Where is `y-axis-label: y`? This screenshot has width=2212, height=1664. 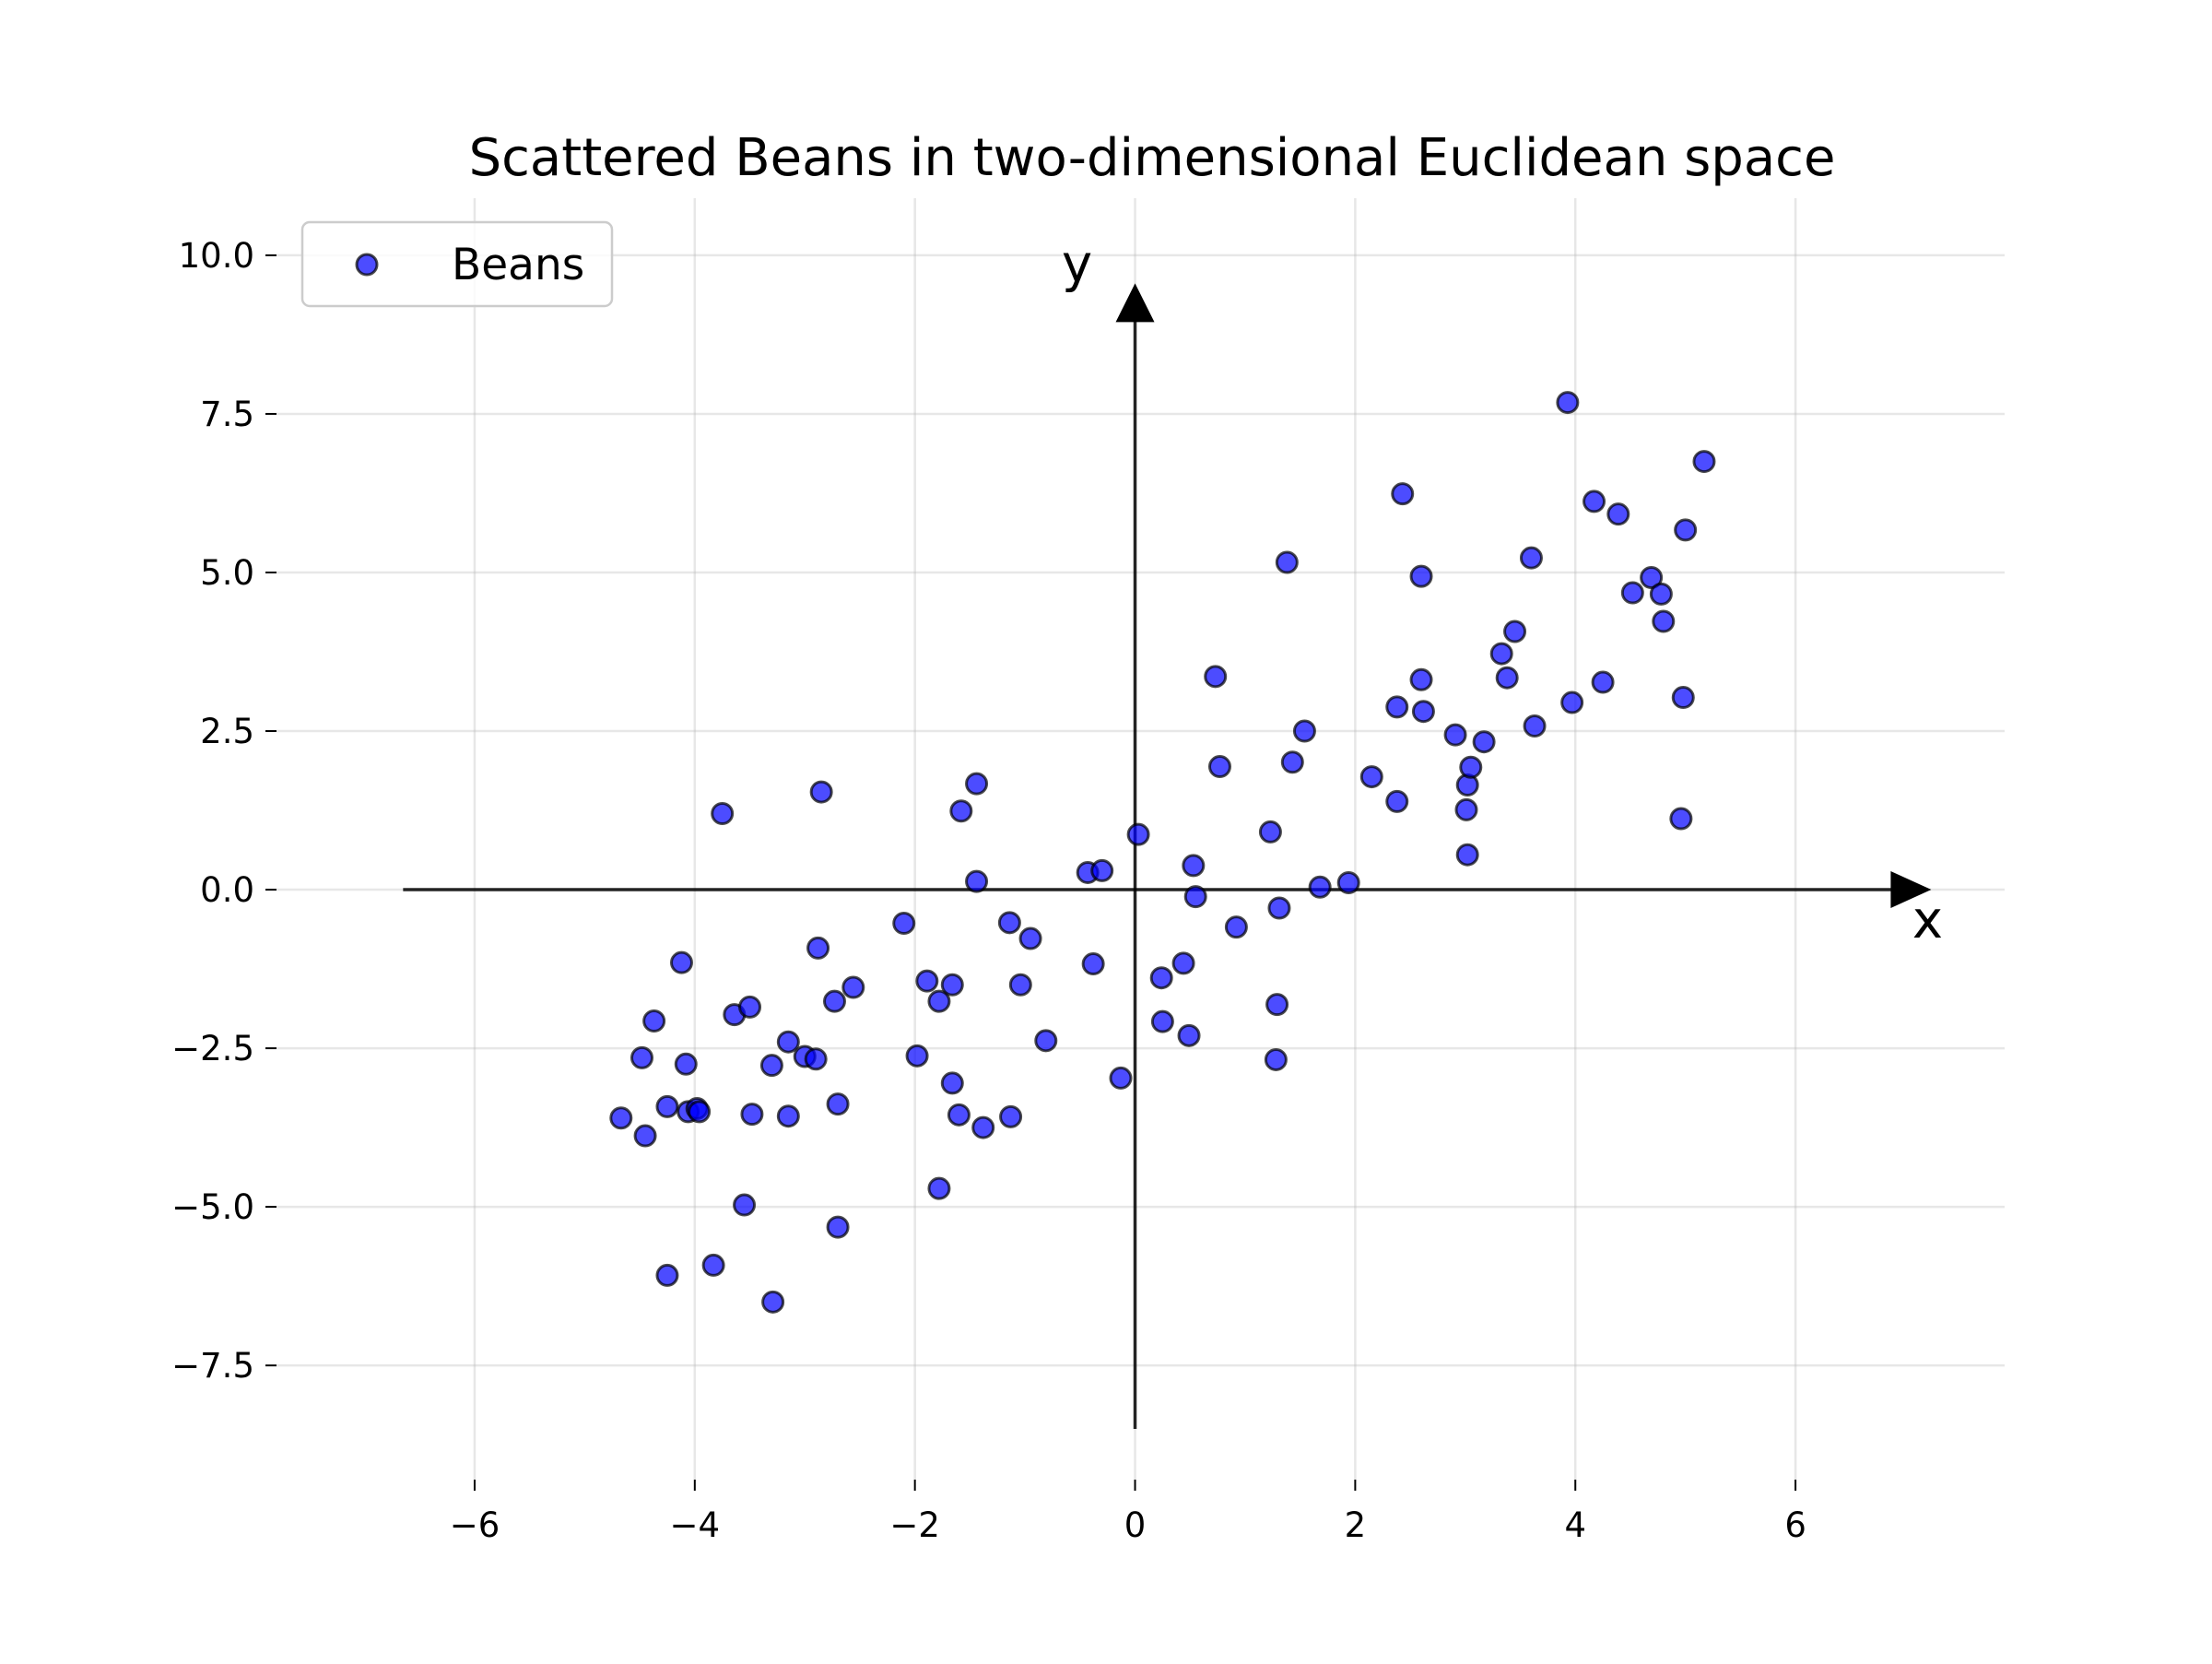 y-axis-label: y is located at coordinates (1077, 264).